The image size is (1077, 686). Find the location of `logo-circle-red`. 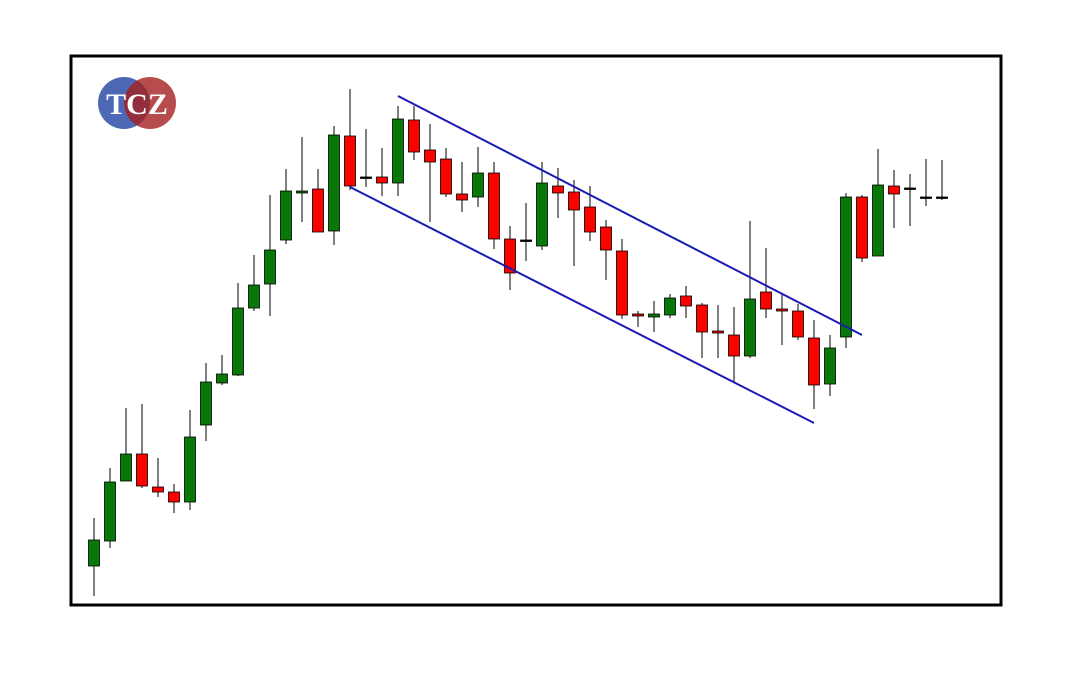

logo-circle-red is located at coordinates (150, 103).